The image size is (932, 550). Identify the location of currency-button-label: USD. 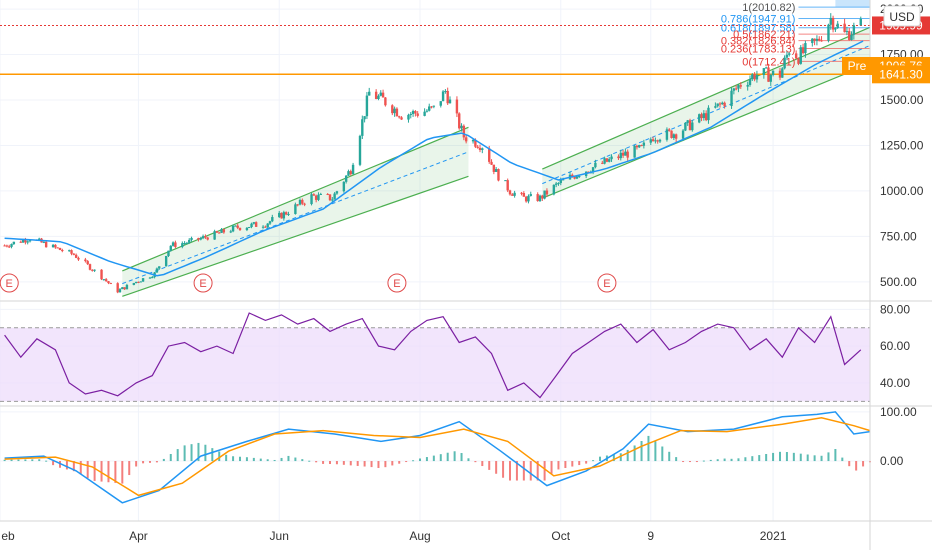
(902, 17).